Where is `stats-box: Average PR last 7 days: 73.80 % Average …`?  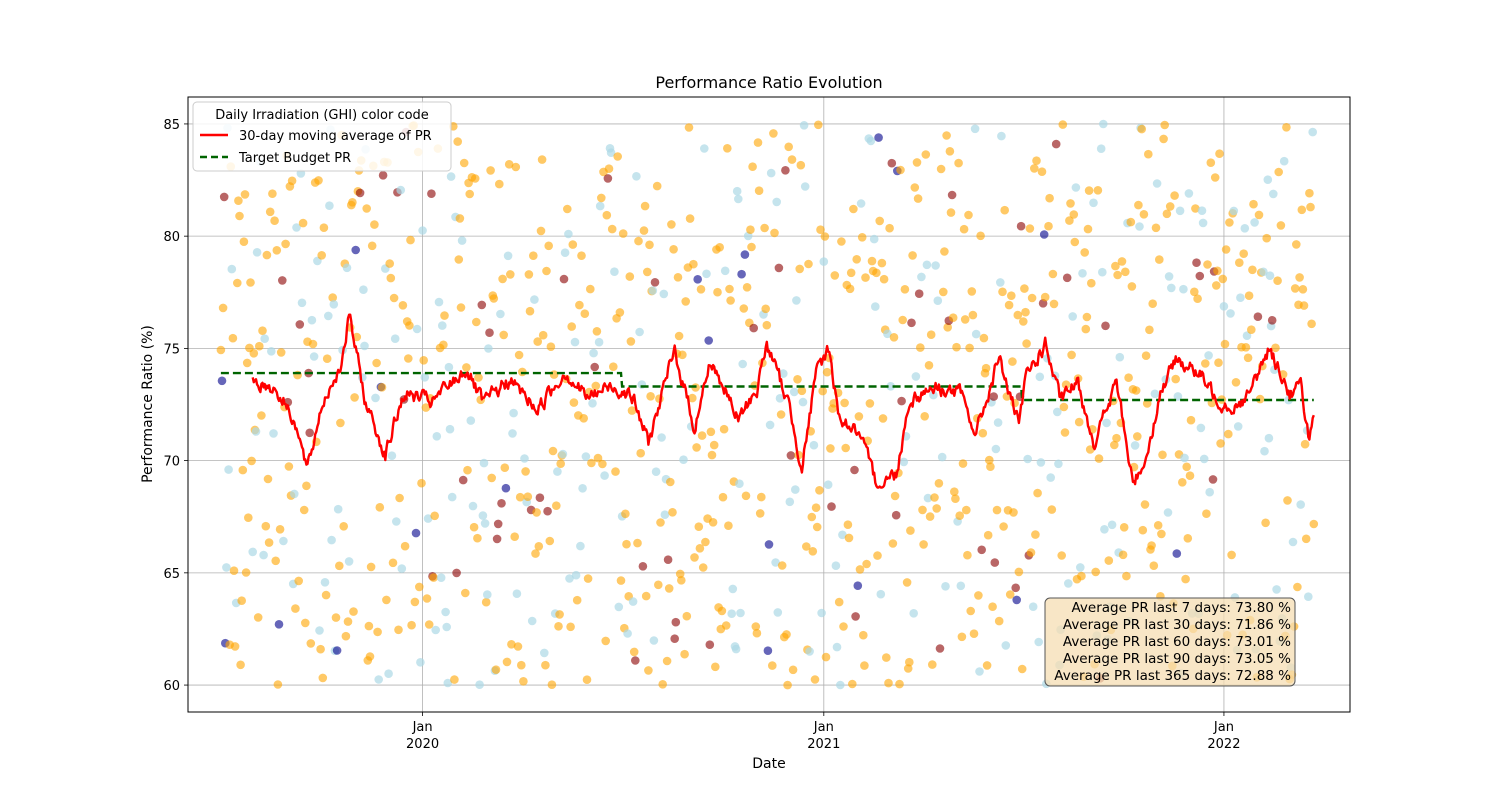
stats-box: Average PR last 7 days: 73.80 % Average … is located at coordinates (1170, 642).